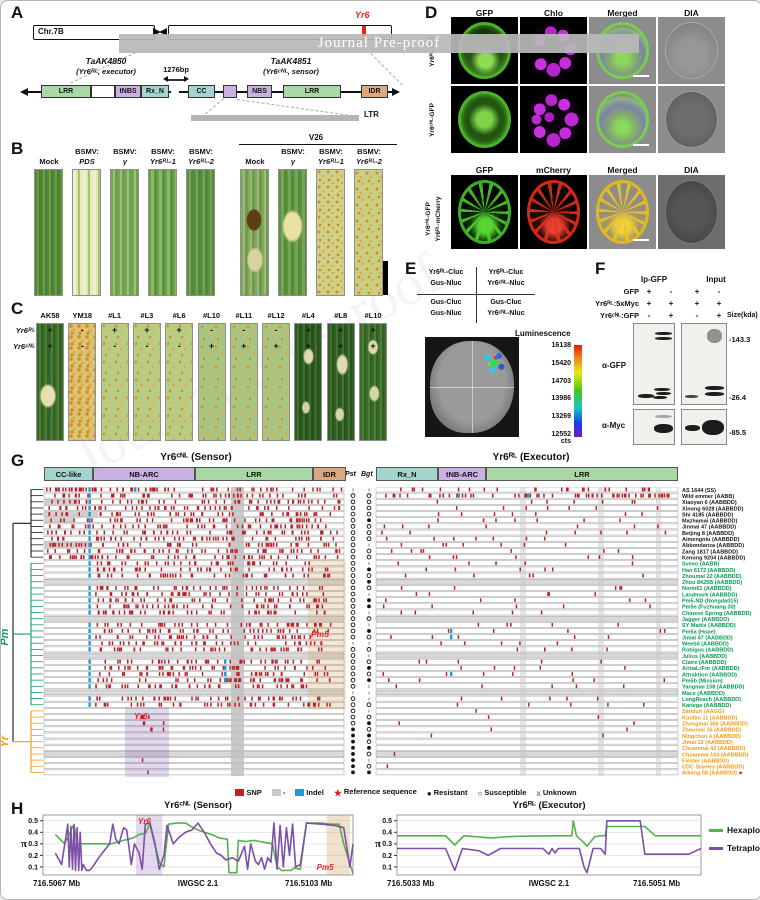 This screenshot has height=900, width=760. Describe the element at coordinates (50, 315) in the screenshot. I see `leaf-name: AK58` at that location.